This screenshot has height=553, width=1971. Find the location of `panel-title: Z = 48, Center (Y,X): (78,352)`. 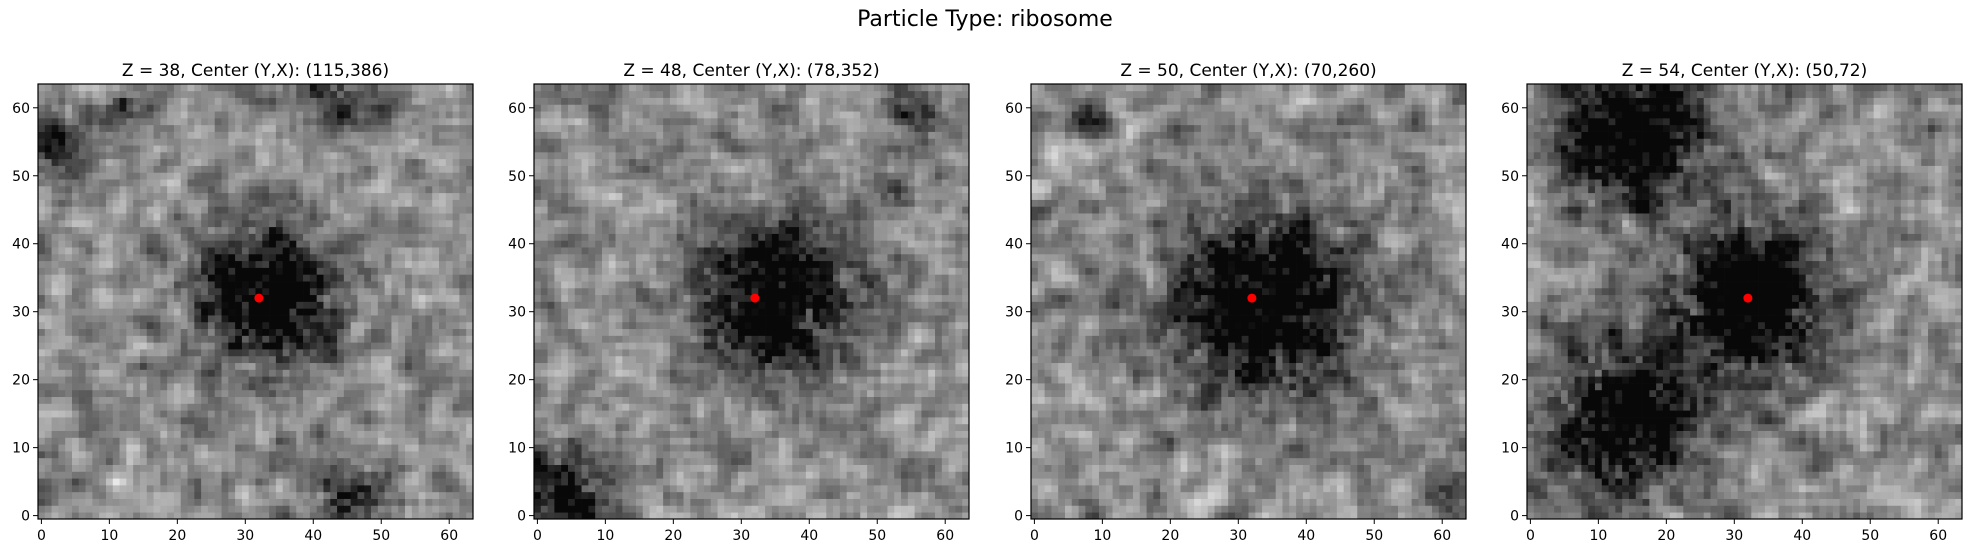

panel-title: Z = 48, Center (Y,X): (78,352) is located at coordinates (751, 71).